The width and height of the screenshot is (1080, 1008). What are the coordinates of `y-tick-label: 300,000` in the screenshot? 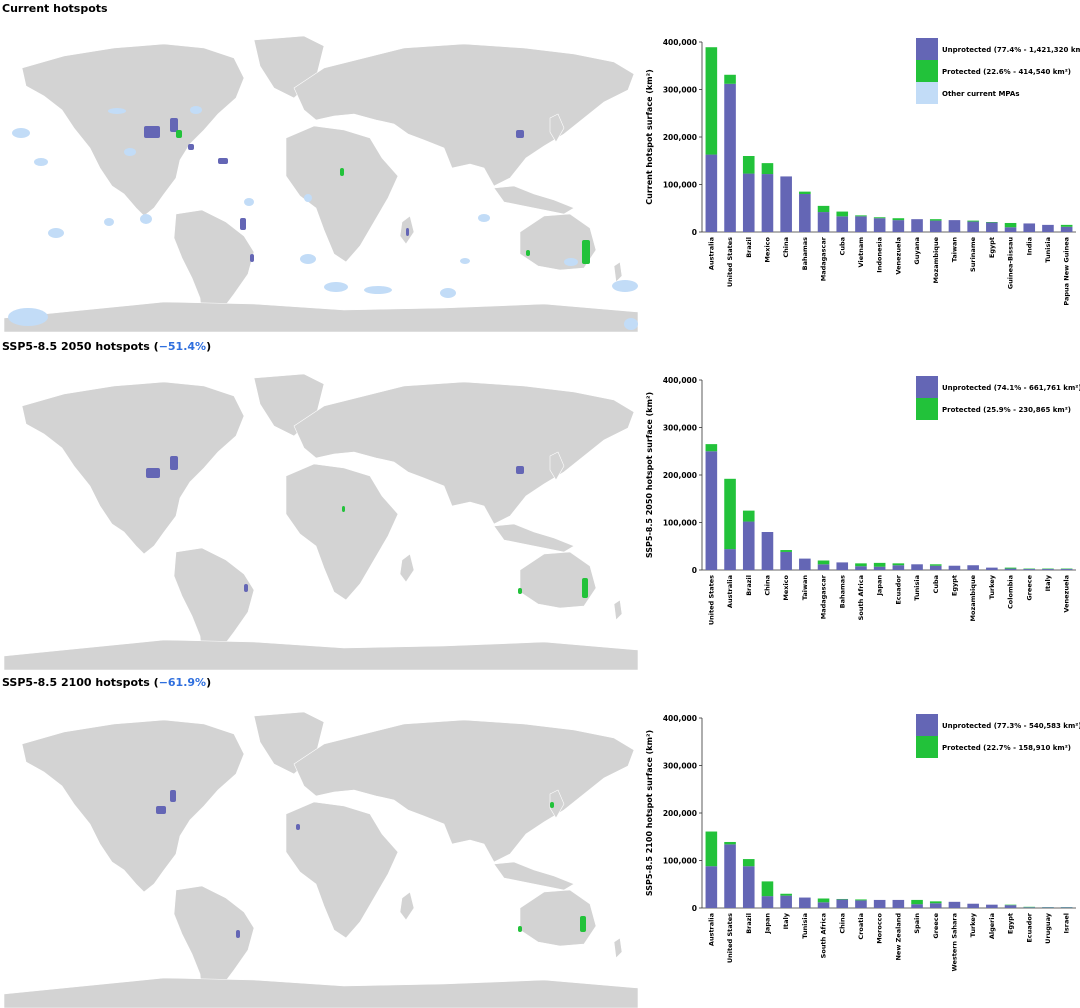 It's located at (680, 766).